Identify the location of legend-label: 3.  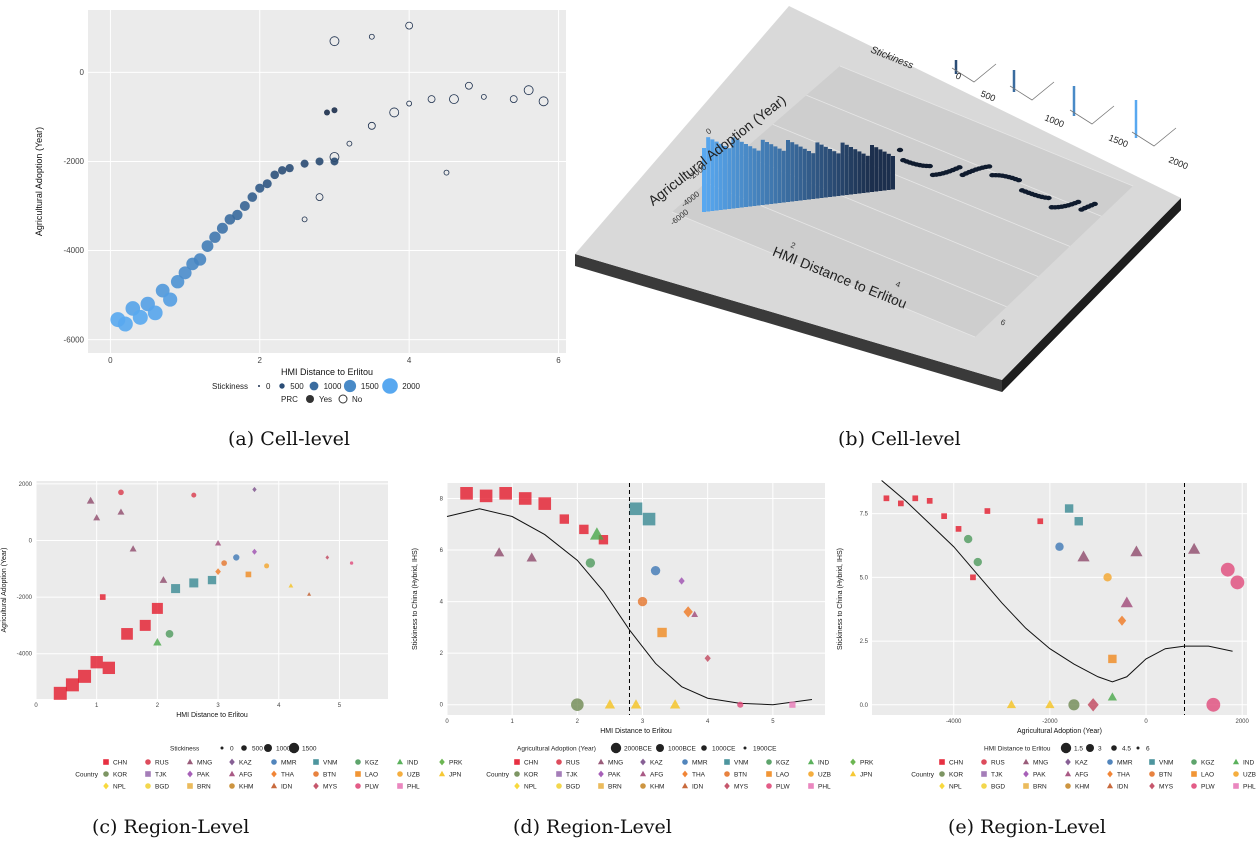
(1100, 749).